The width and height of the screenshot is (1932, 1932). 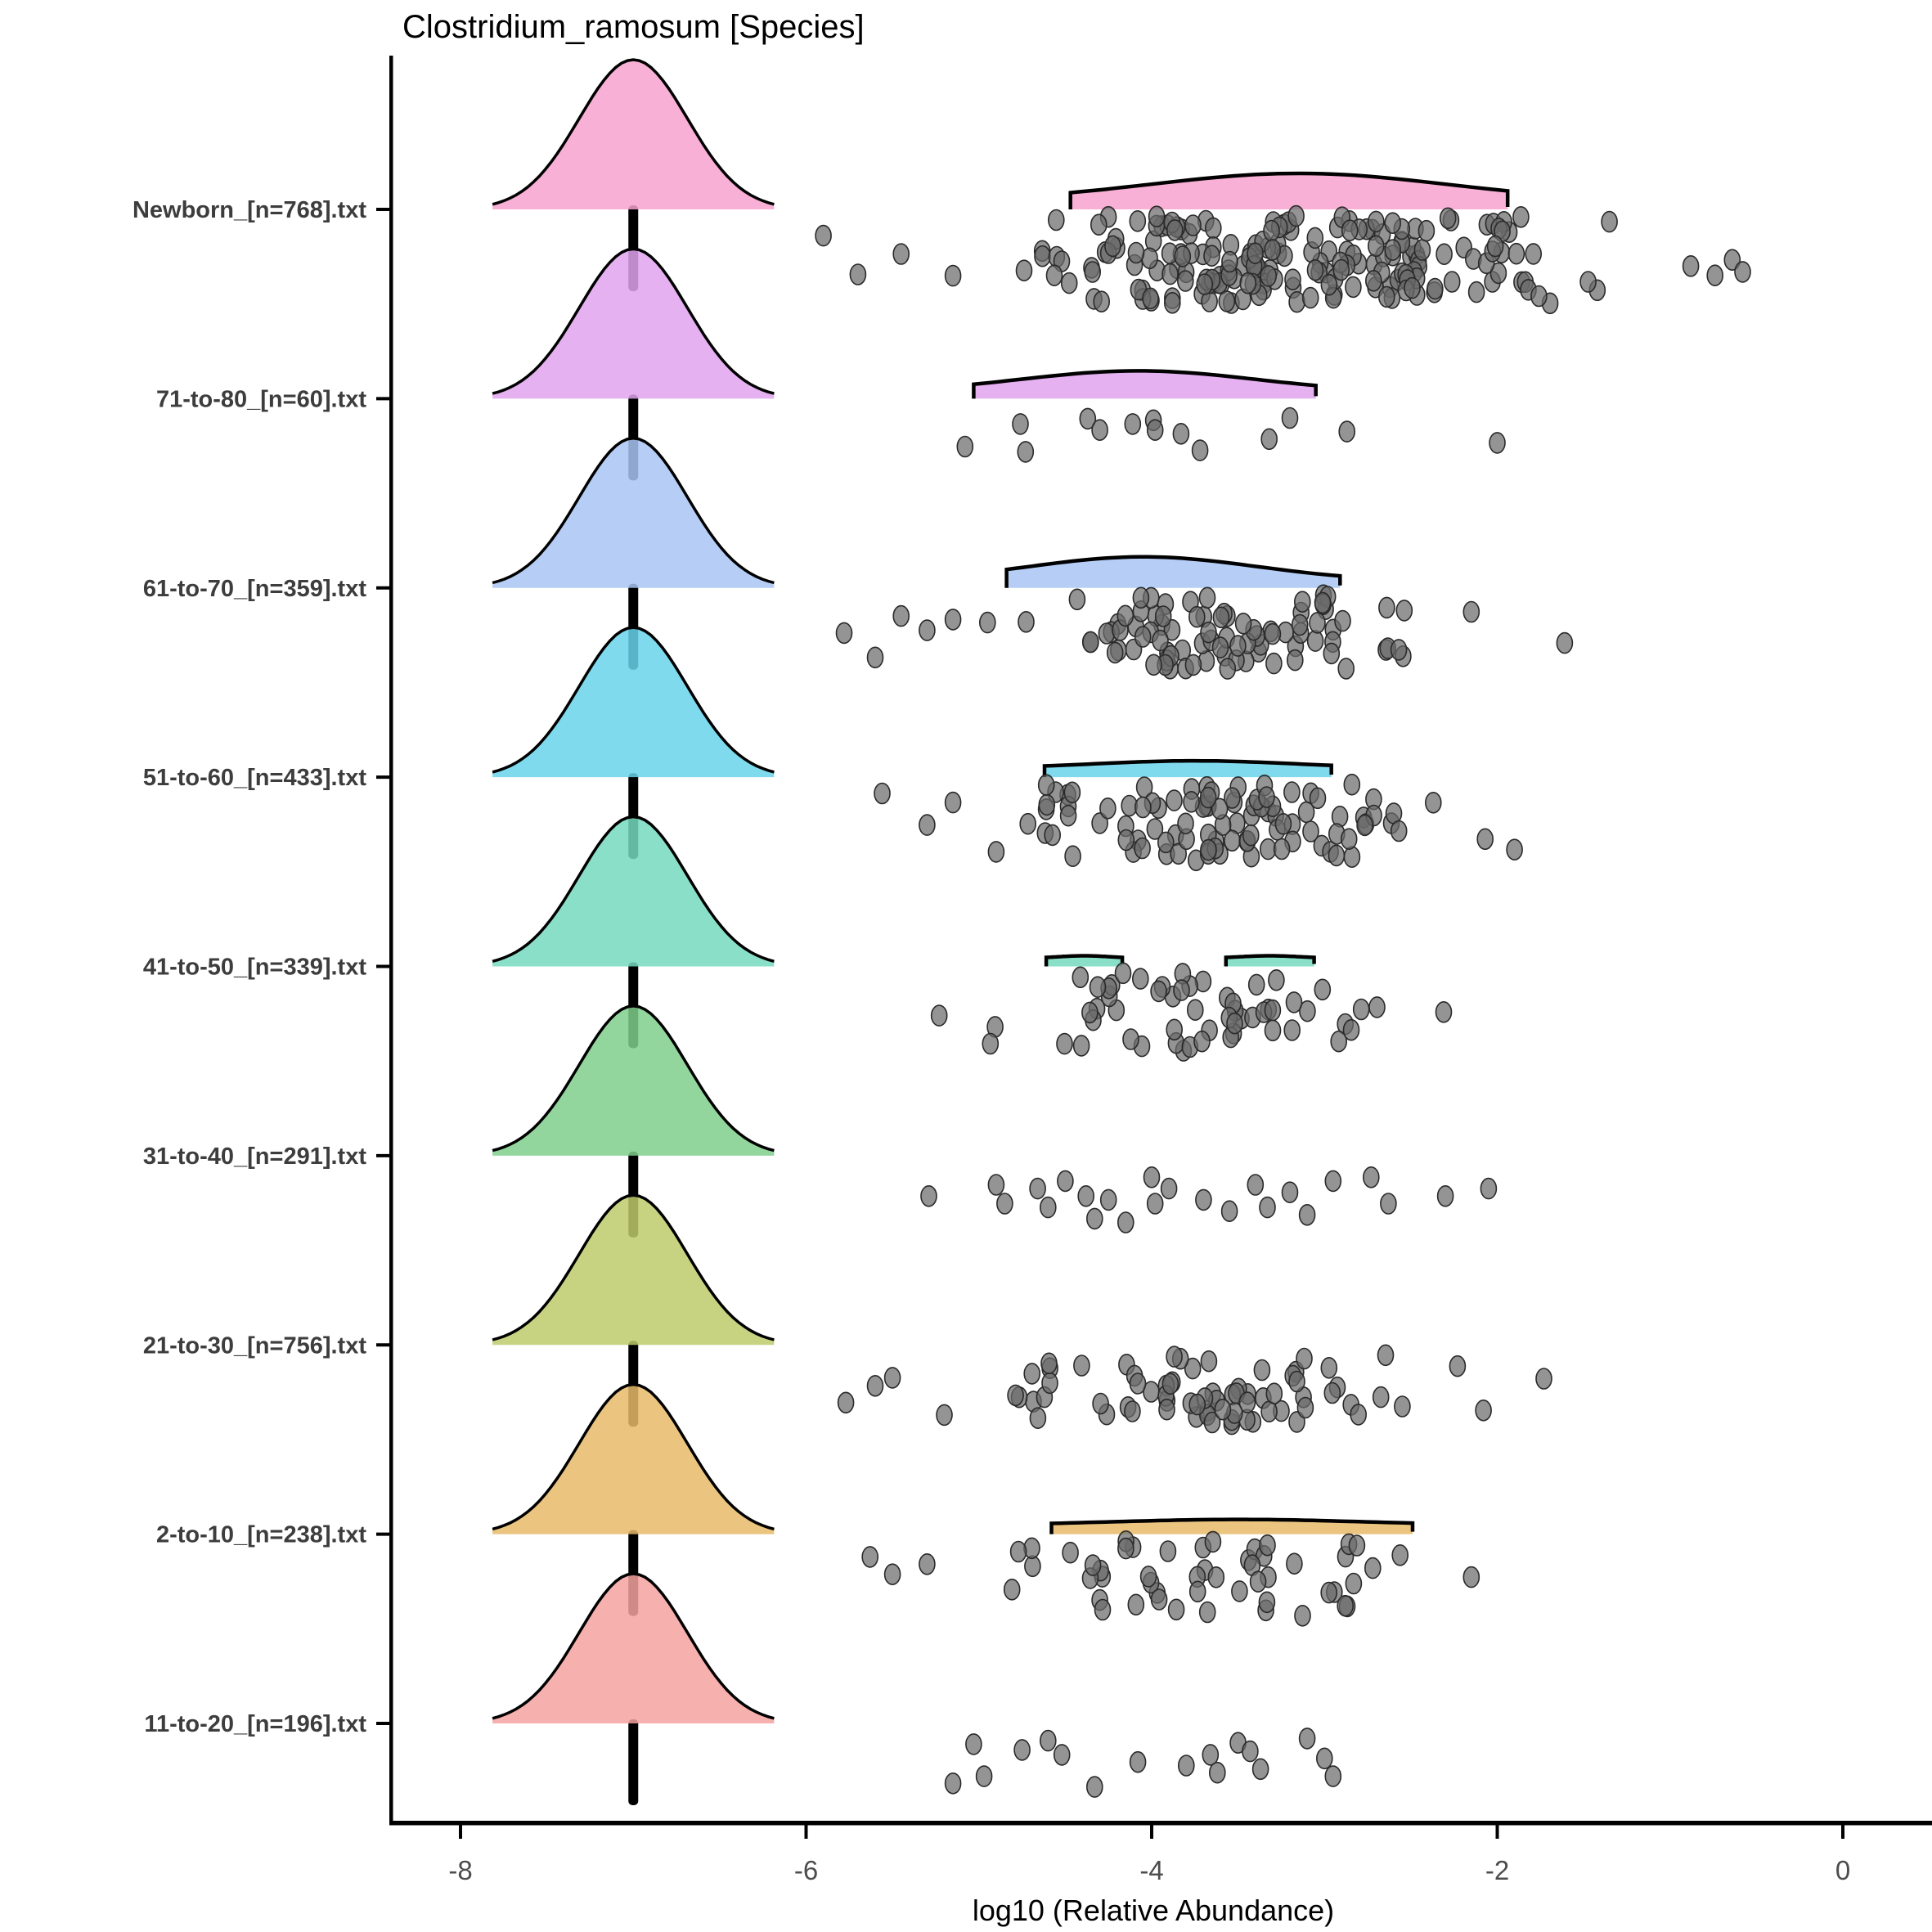 What do you see at coordinates (255, 1345) in the screenshot?
I see `row-label: 21-to-30_[n=756].txt` at bounding box center [255, 1345].